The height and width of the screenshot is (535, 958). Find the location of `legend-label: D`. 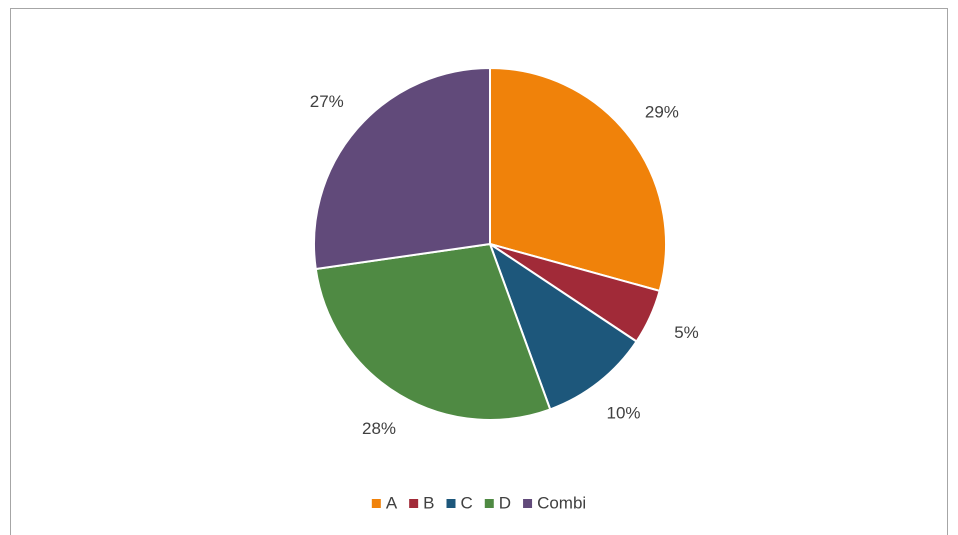

legend-label: D is located at coordinates (505, 502).